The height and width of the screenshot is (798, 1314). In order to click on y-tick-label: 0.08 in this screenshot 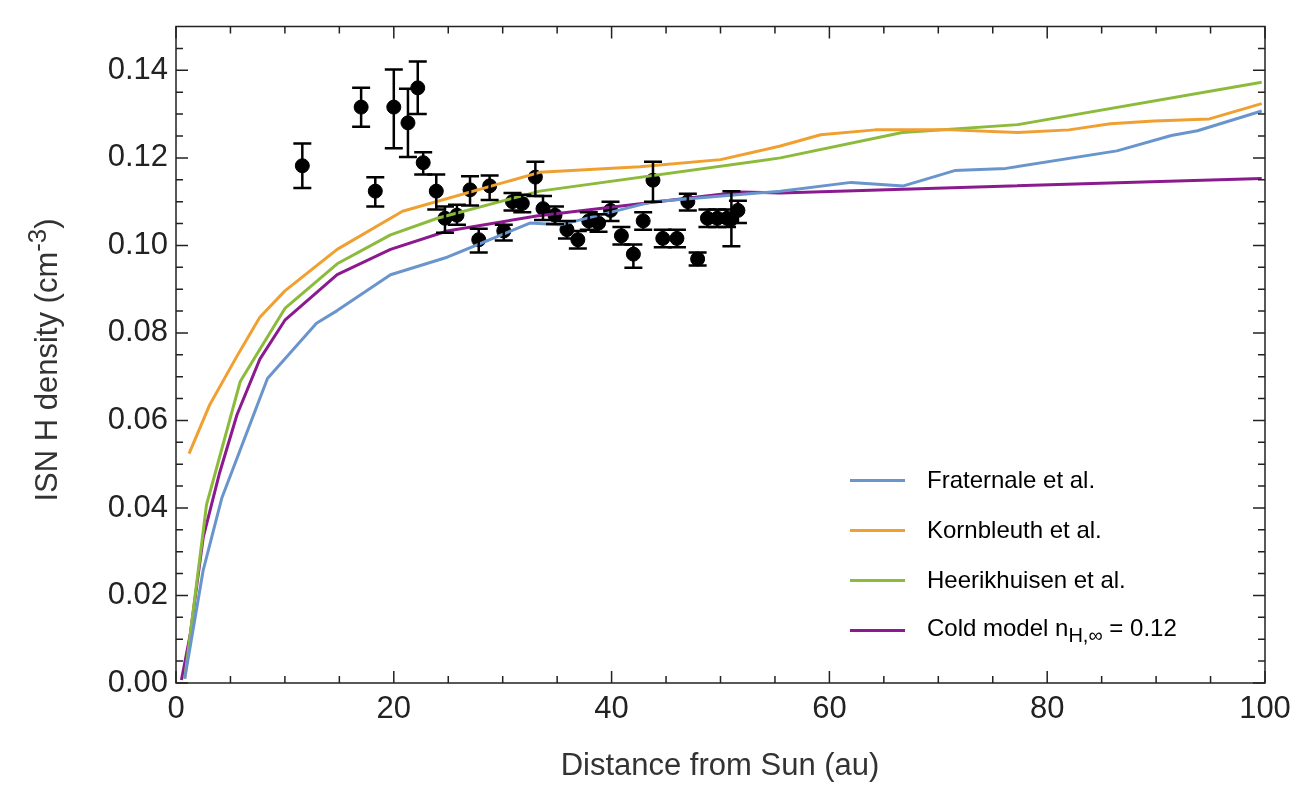, I will do `click(137, 331)`.